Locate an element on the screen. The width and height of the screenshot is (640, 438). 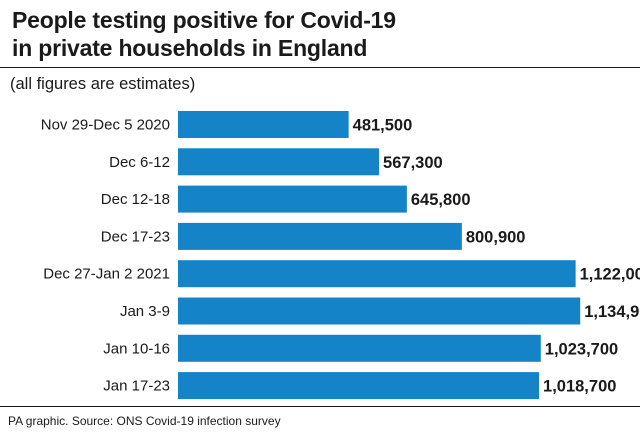
value-label: 1,122,000 is located at coordinates (610, 275).